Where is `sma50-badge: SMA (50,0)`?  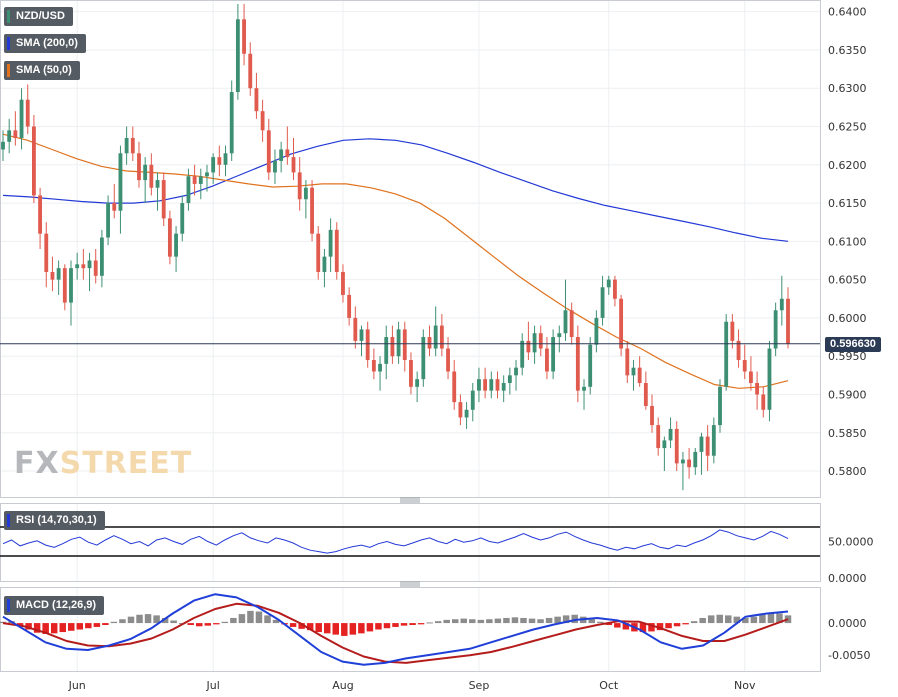 sma50-badge: SMA (50,0) is located at coordinates (42, 70).